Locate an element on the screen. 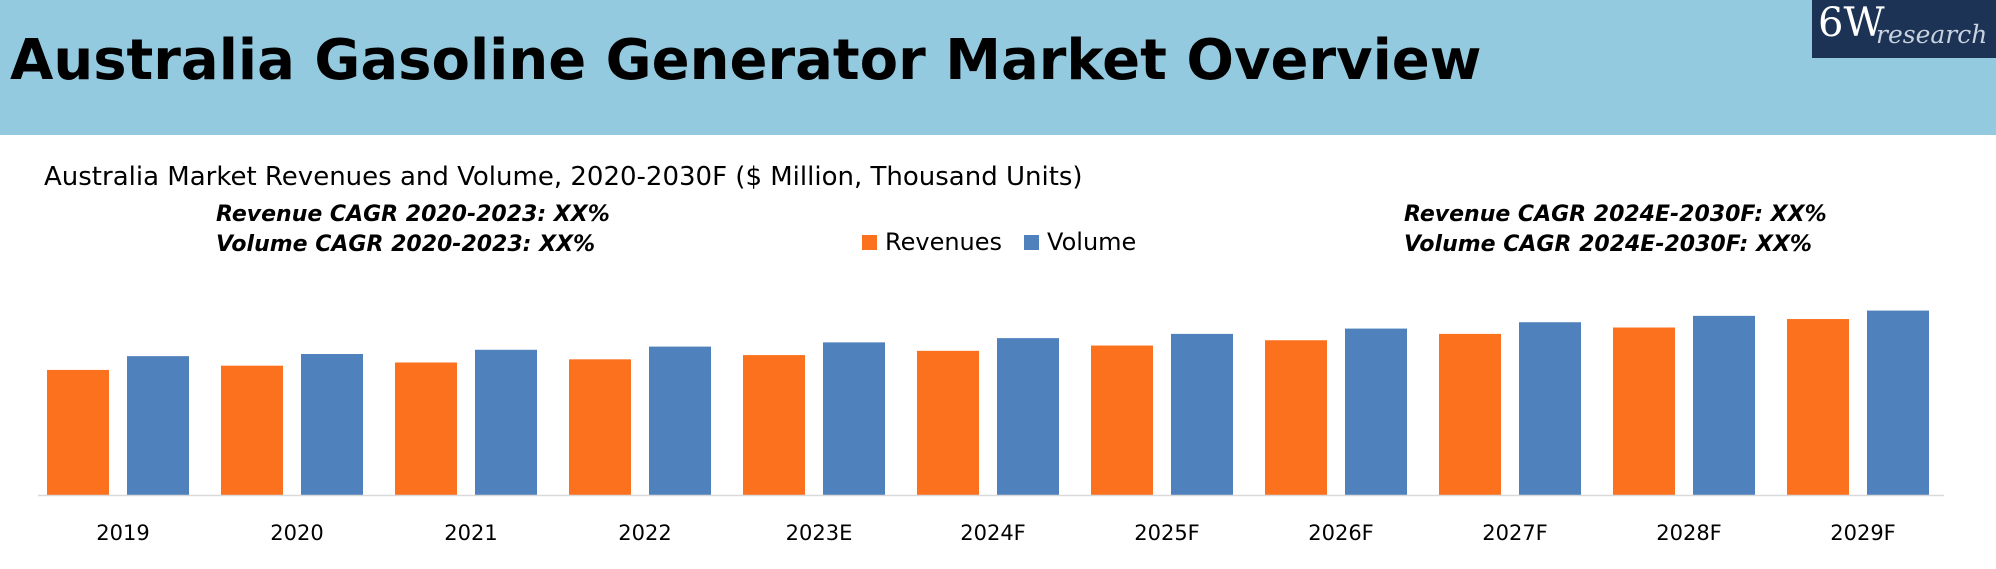  x-tick-label-2028f: 2028F is located at coordinates (1689, 533).